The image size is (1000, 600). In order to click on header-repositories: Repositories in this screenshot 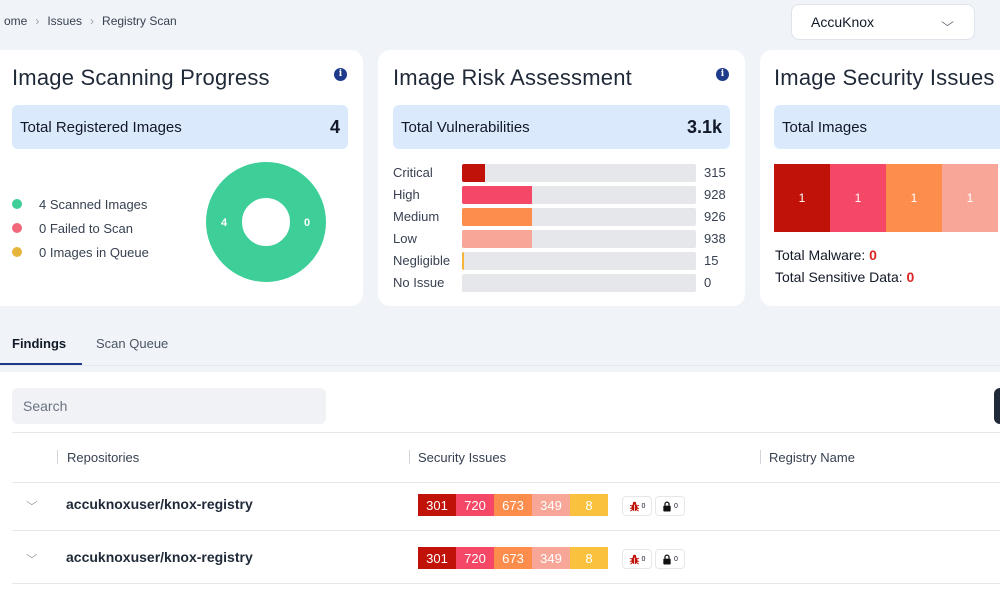, I will do `click(103, 457)`.